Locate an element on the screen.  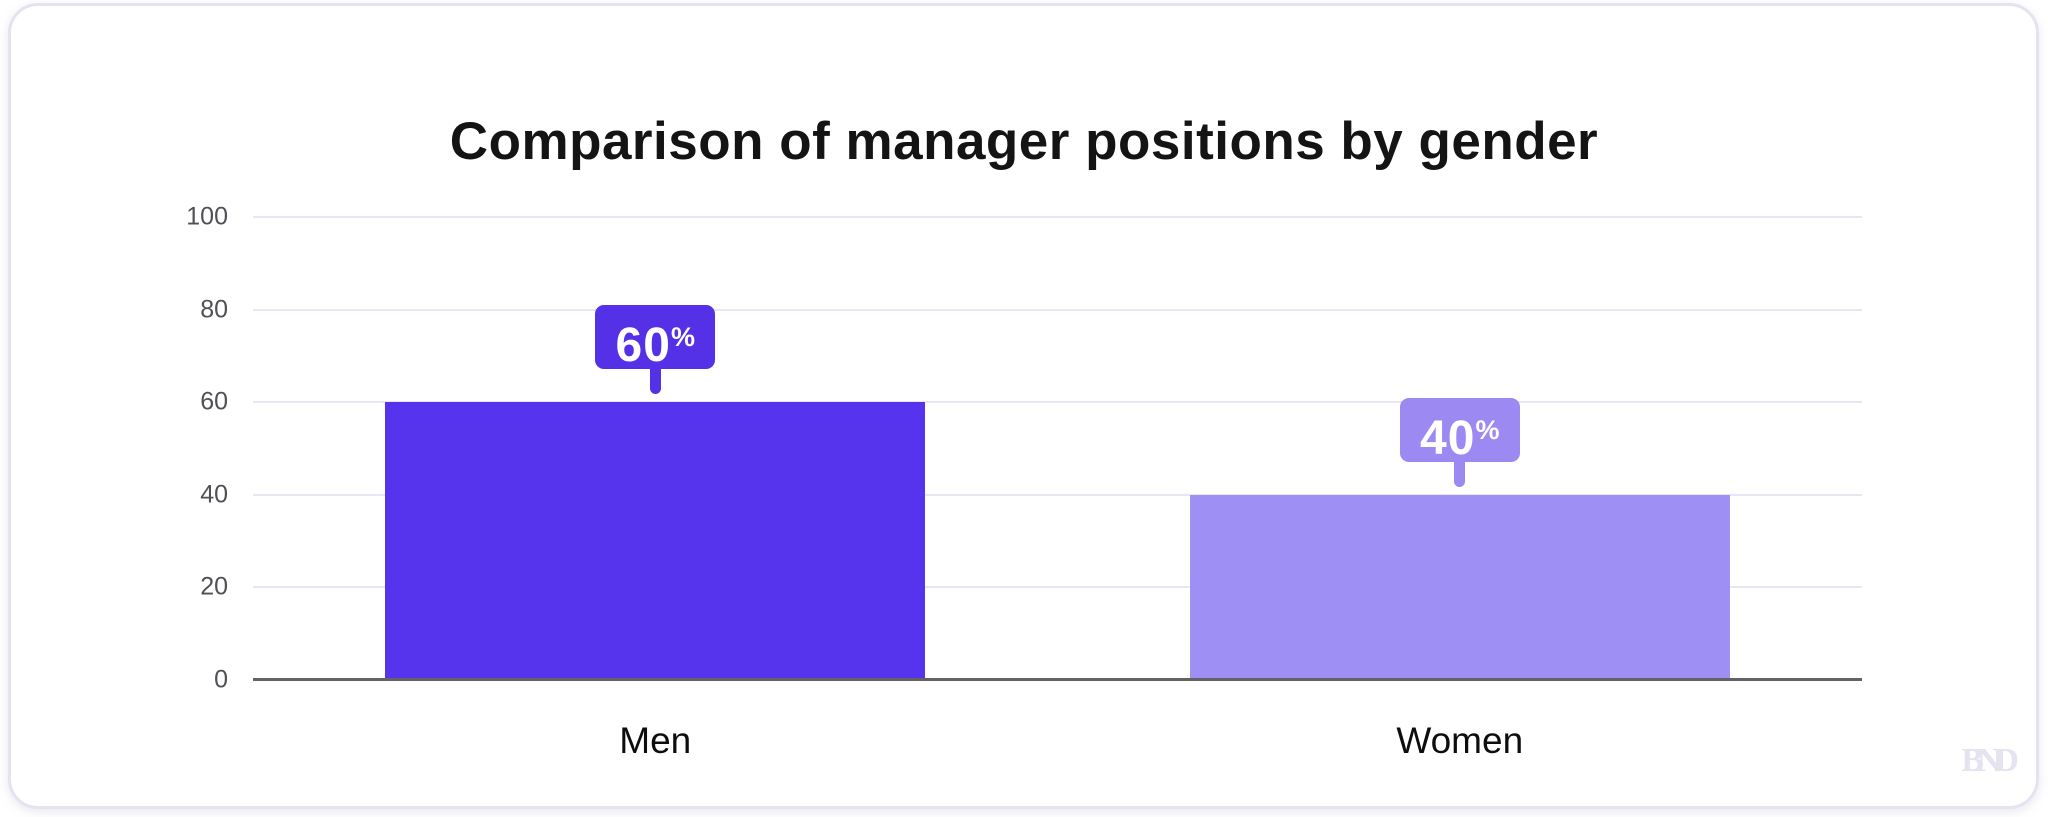
value-label-women: 40 is located at coordinates (1448, 438).